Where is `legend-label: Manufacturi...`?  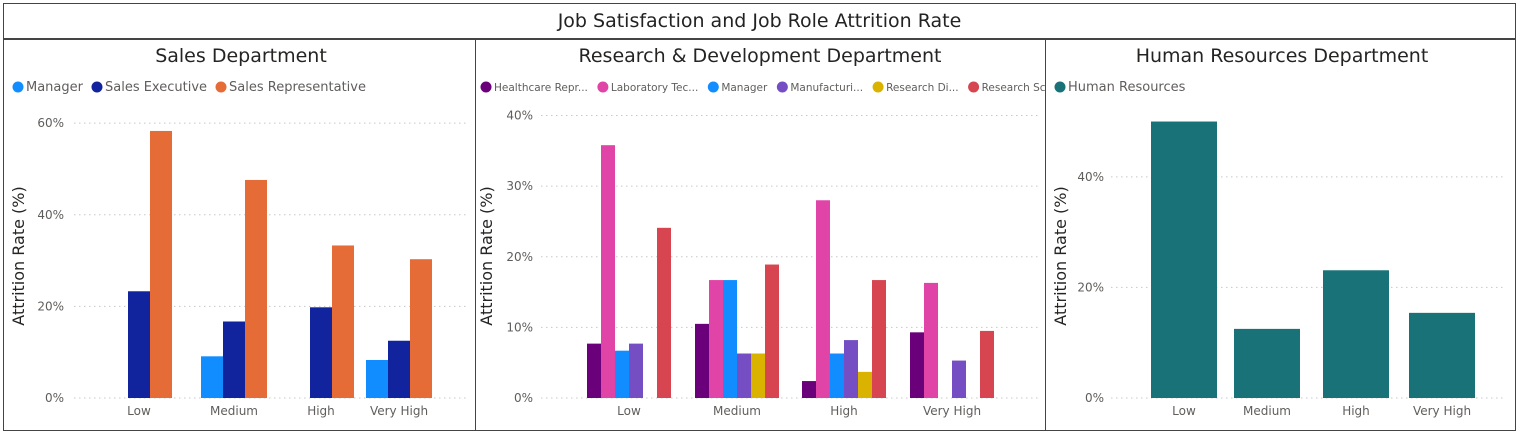 legend-label: Manufacturi... is located at coordinates (826, 88).